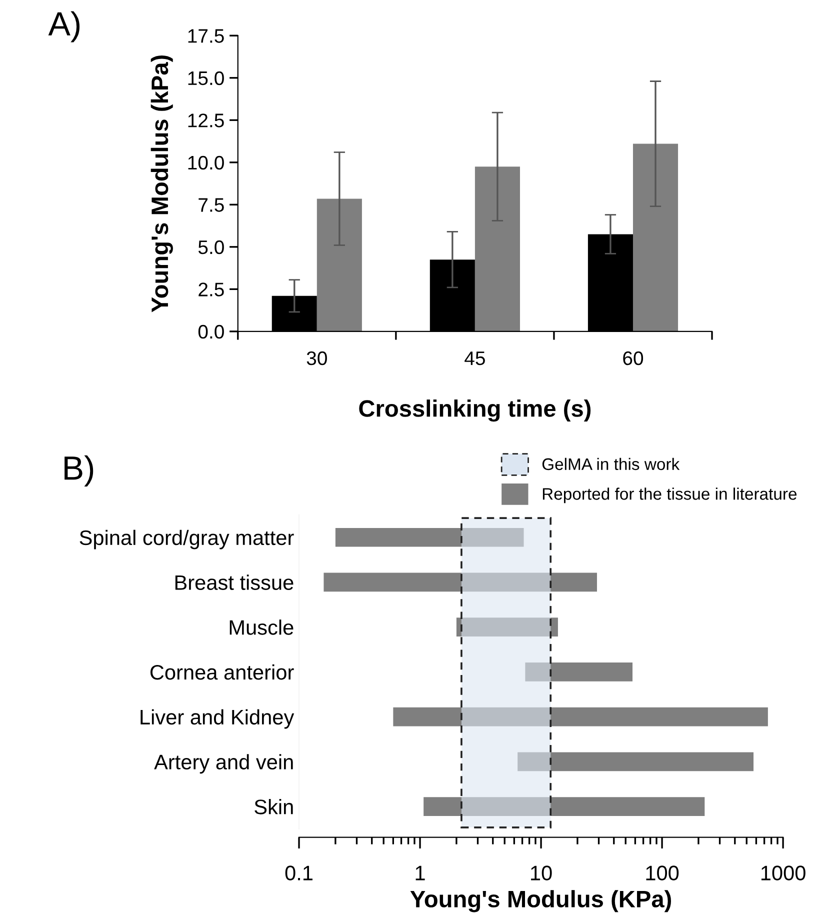 The height and width of the screenshot is (913, 826). Describe the element at coordinates (211, 205) in the screenshot. I see `y-tick-label: 7.5` at that location.